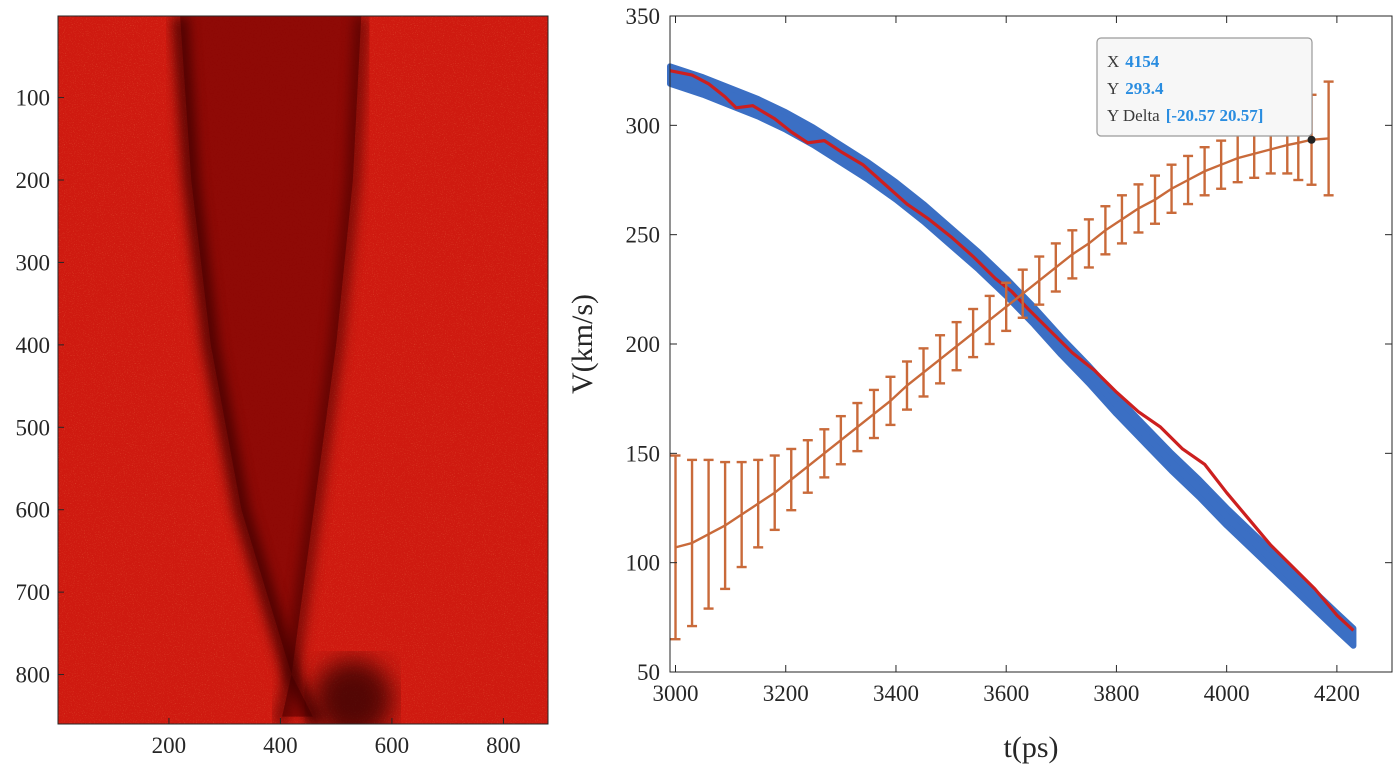  I want to click on heatmap-ytick-label: 400, so click(33, 345).